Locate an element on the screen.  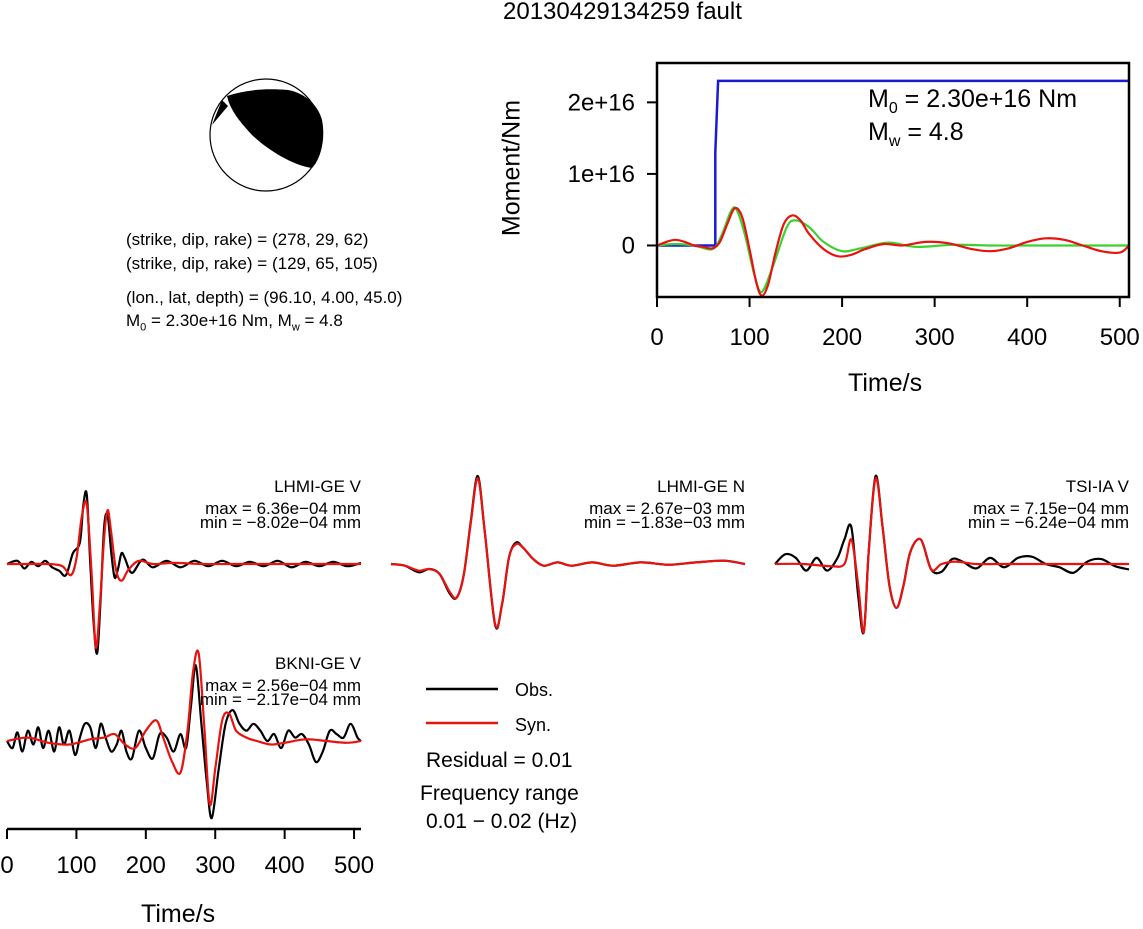
waveform-xlabel: Time/s is located at coordinates (178, 914).